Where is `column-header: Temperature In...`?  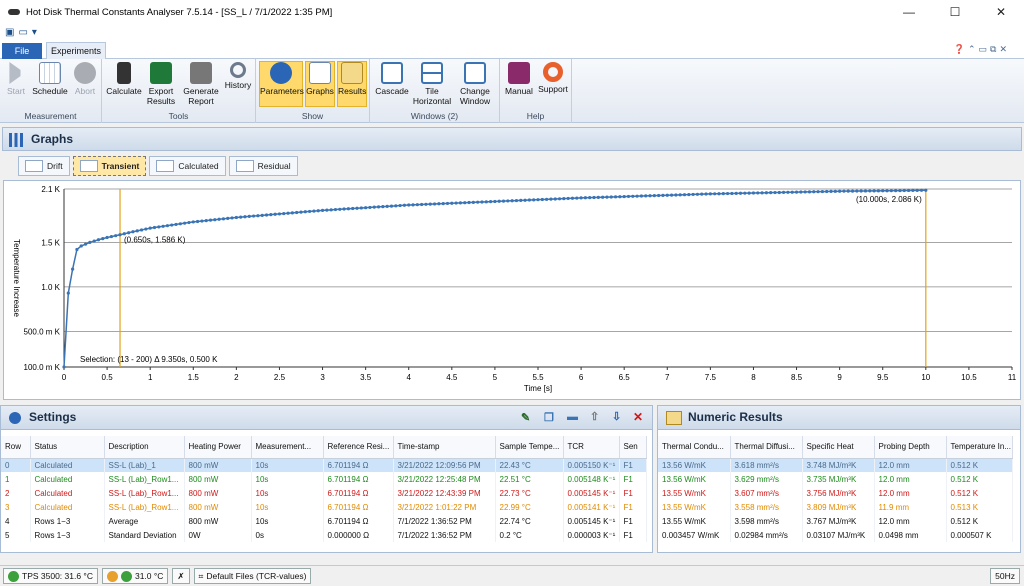 column-header: Temperature In... is located at coordinates (979, 447).